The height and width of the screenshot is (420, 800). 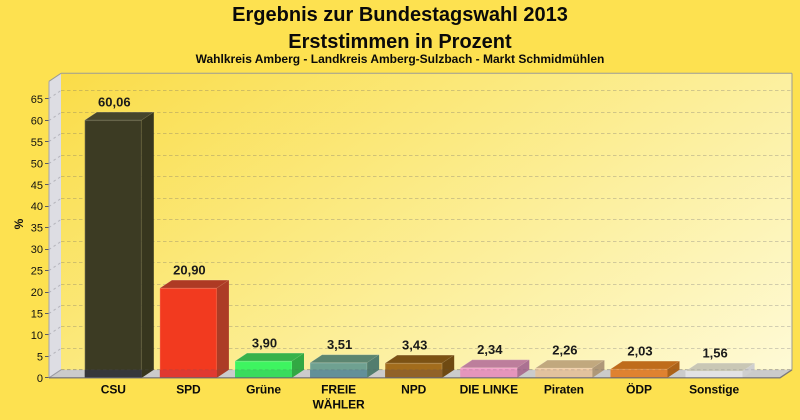 What do you see at coordinates (714, 353) in the screenshot?
I see `svg-text: 1,56` at bounding box center [714, 353].